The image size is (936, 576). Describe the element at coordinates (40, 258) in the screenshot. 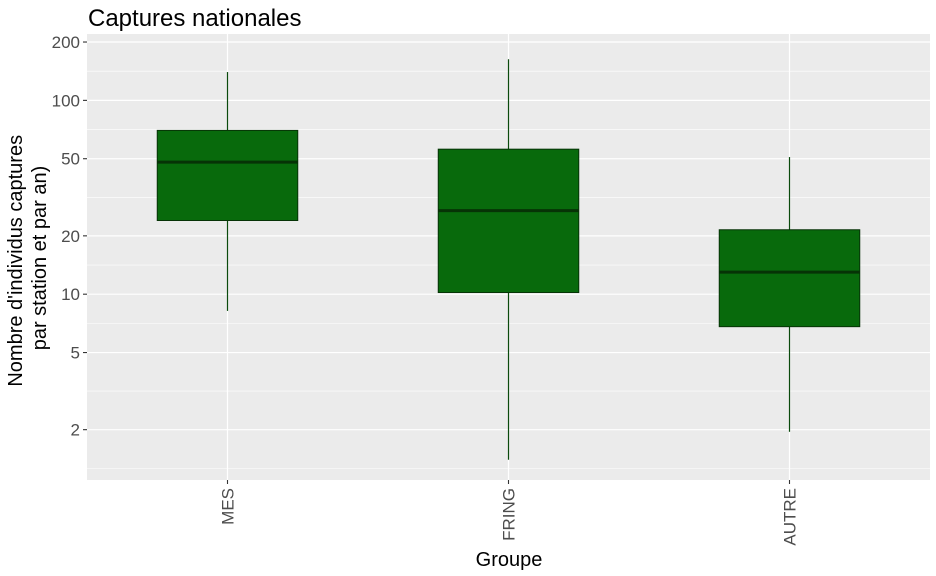

I see `y-axis-title-line-2: par station et par an)` at that location.